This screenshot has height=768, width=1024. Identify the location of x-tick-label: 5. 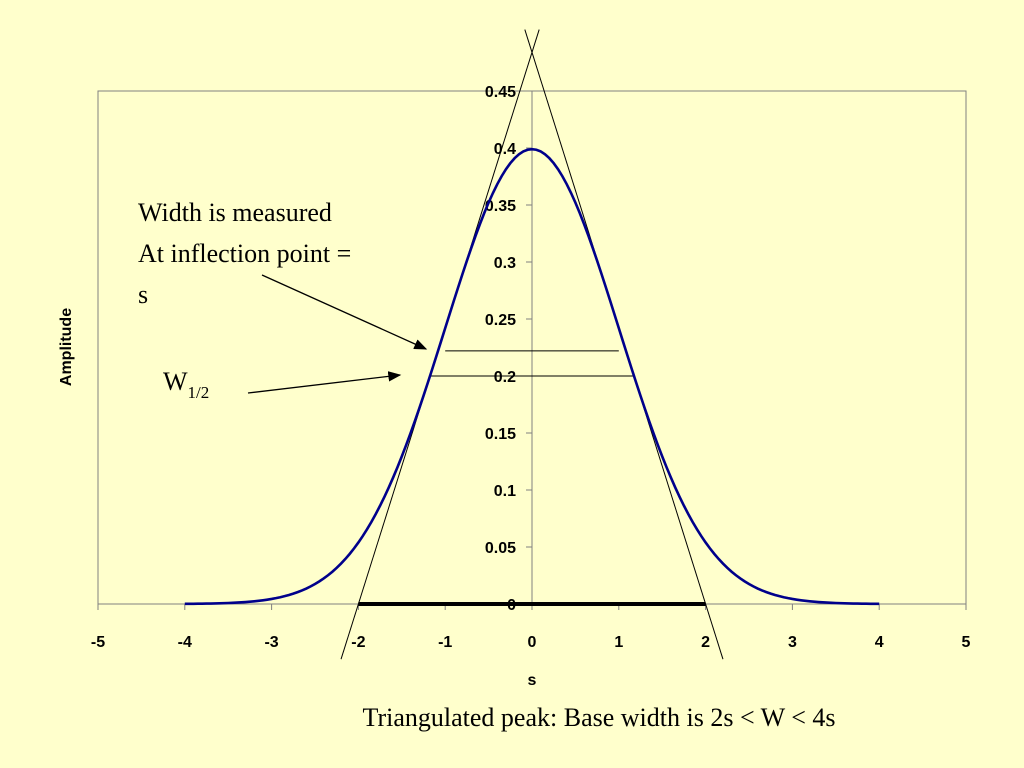
(966, 642).